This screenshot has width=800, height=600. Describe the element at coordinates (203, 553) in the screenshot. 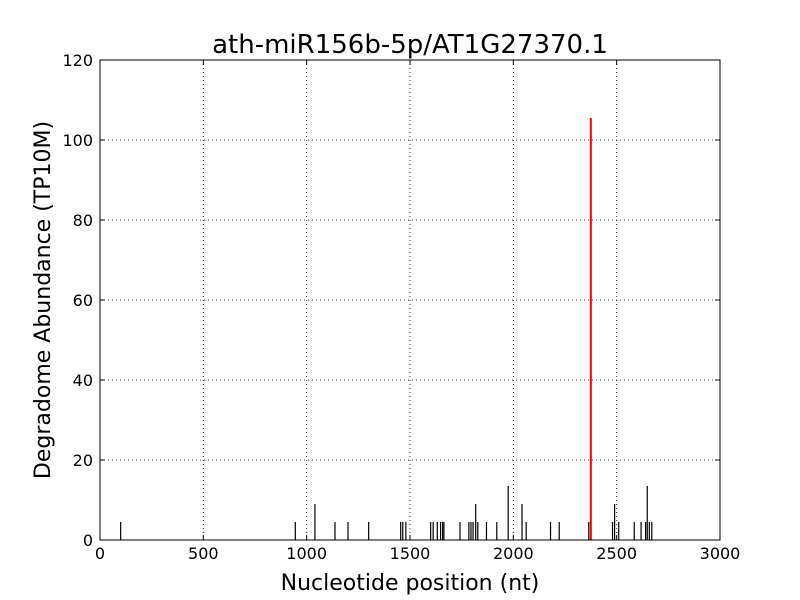

I see `x-tick-label: 500` at that location.